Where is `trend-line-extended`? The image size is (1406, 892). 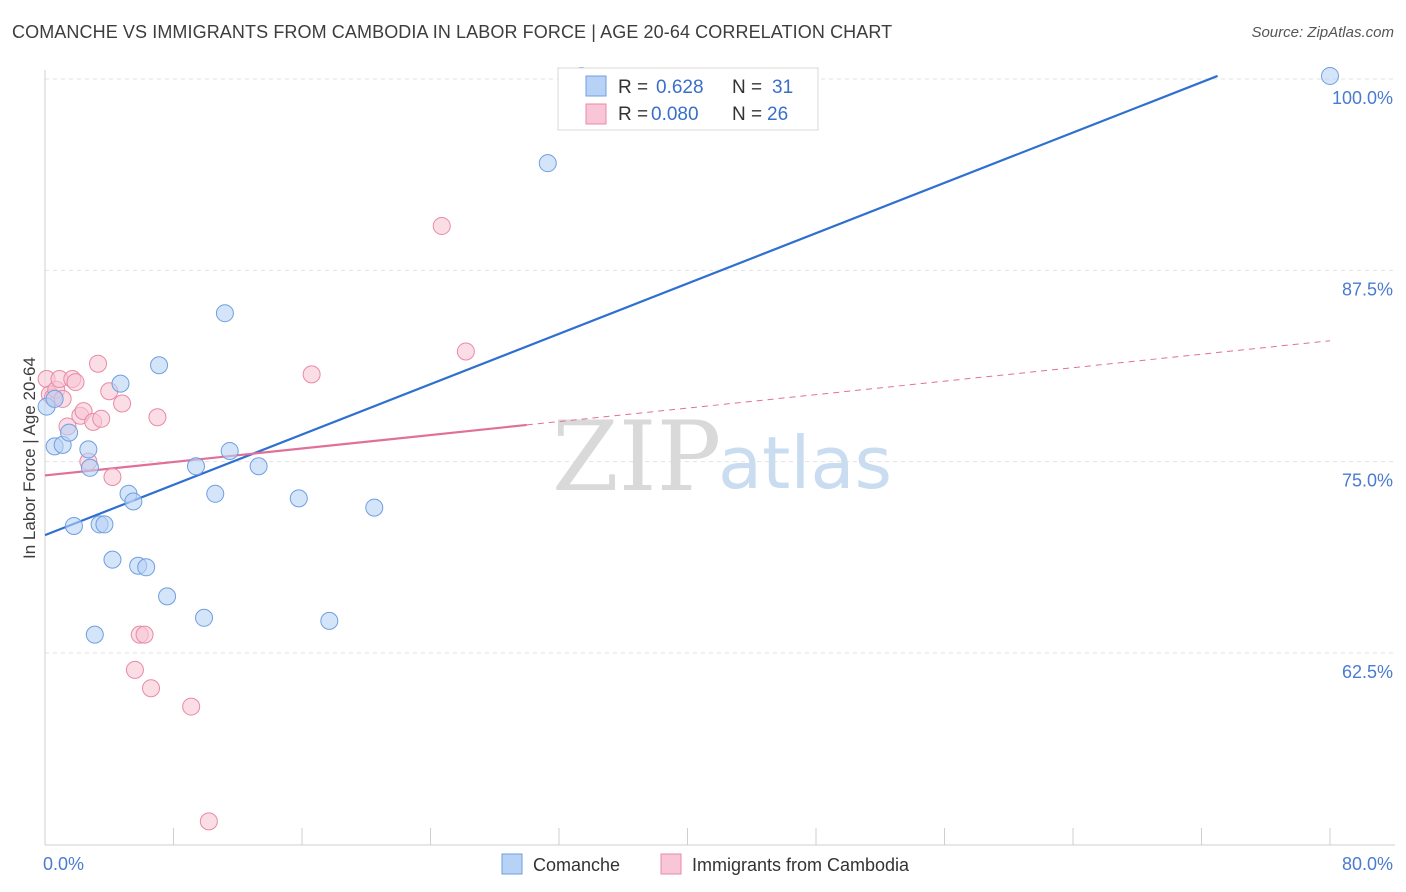
trend-line-extended is located at coordinates (928, 383).